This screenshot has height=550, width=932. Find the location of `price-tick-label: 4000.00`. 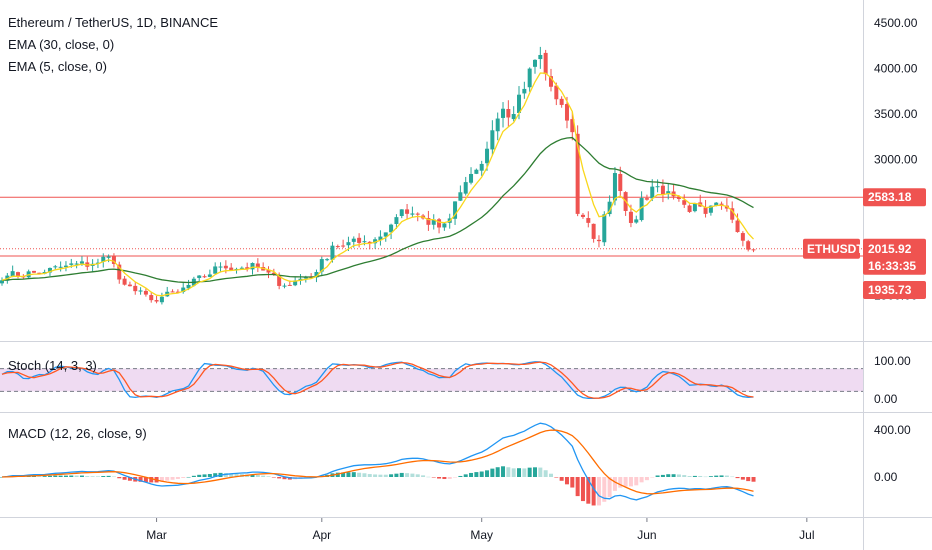

price-tick-label: 4000.00 is located at coordinates (896, 69).